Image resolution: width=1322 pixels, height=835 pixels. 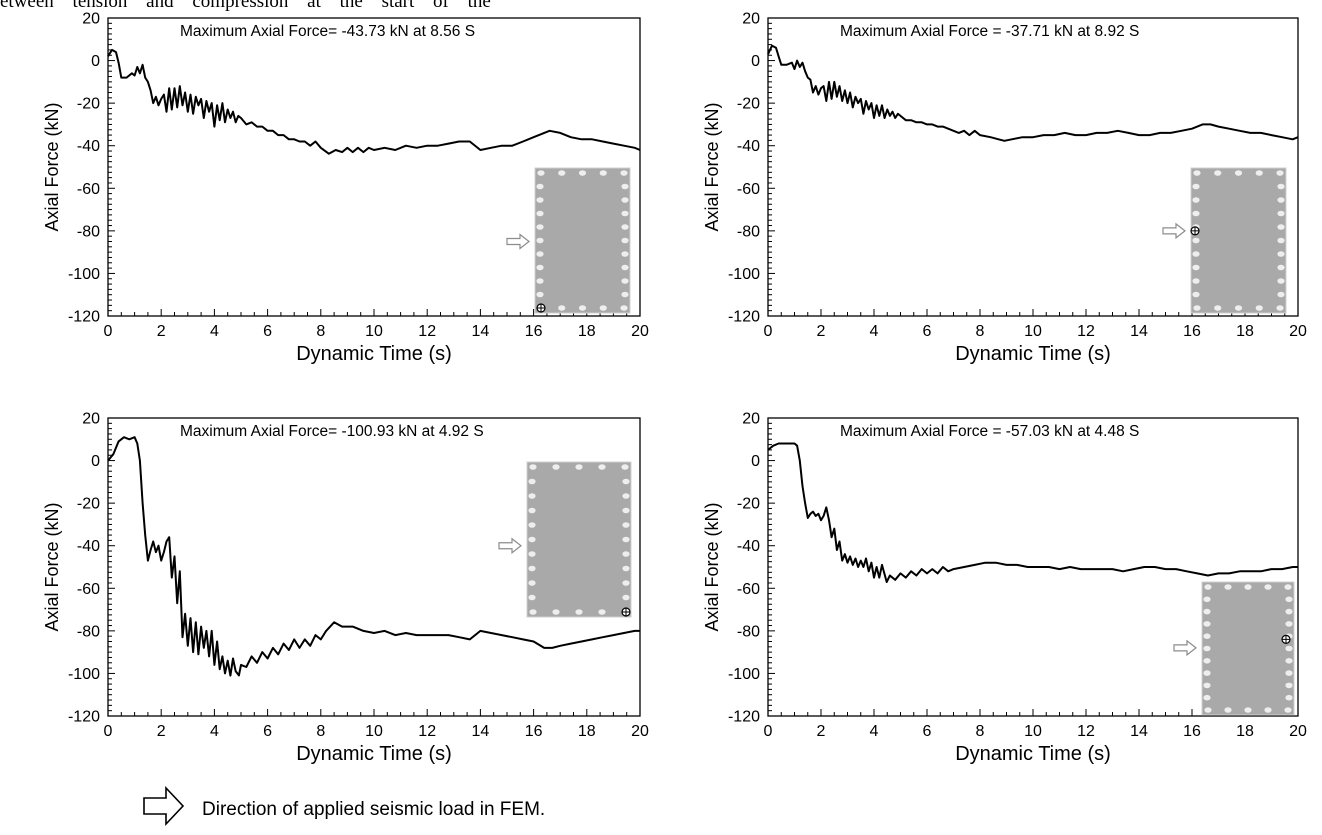 What do you see at coordinates (374, 731) in the screenshot?
I see `x-tick-label: 10` at bounding box center [374, 731].